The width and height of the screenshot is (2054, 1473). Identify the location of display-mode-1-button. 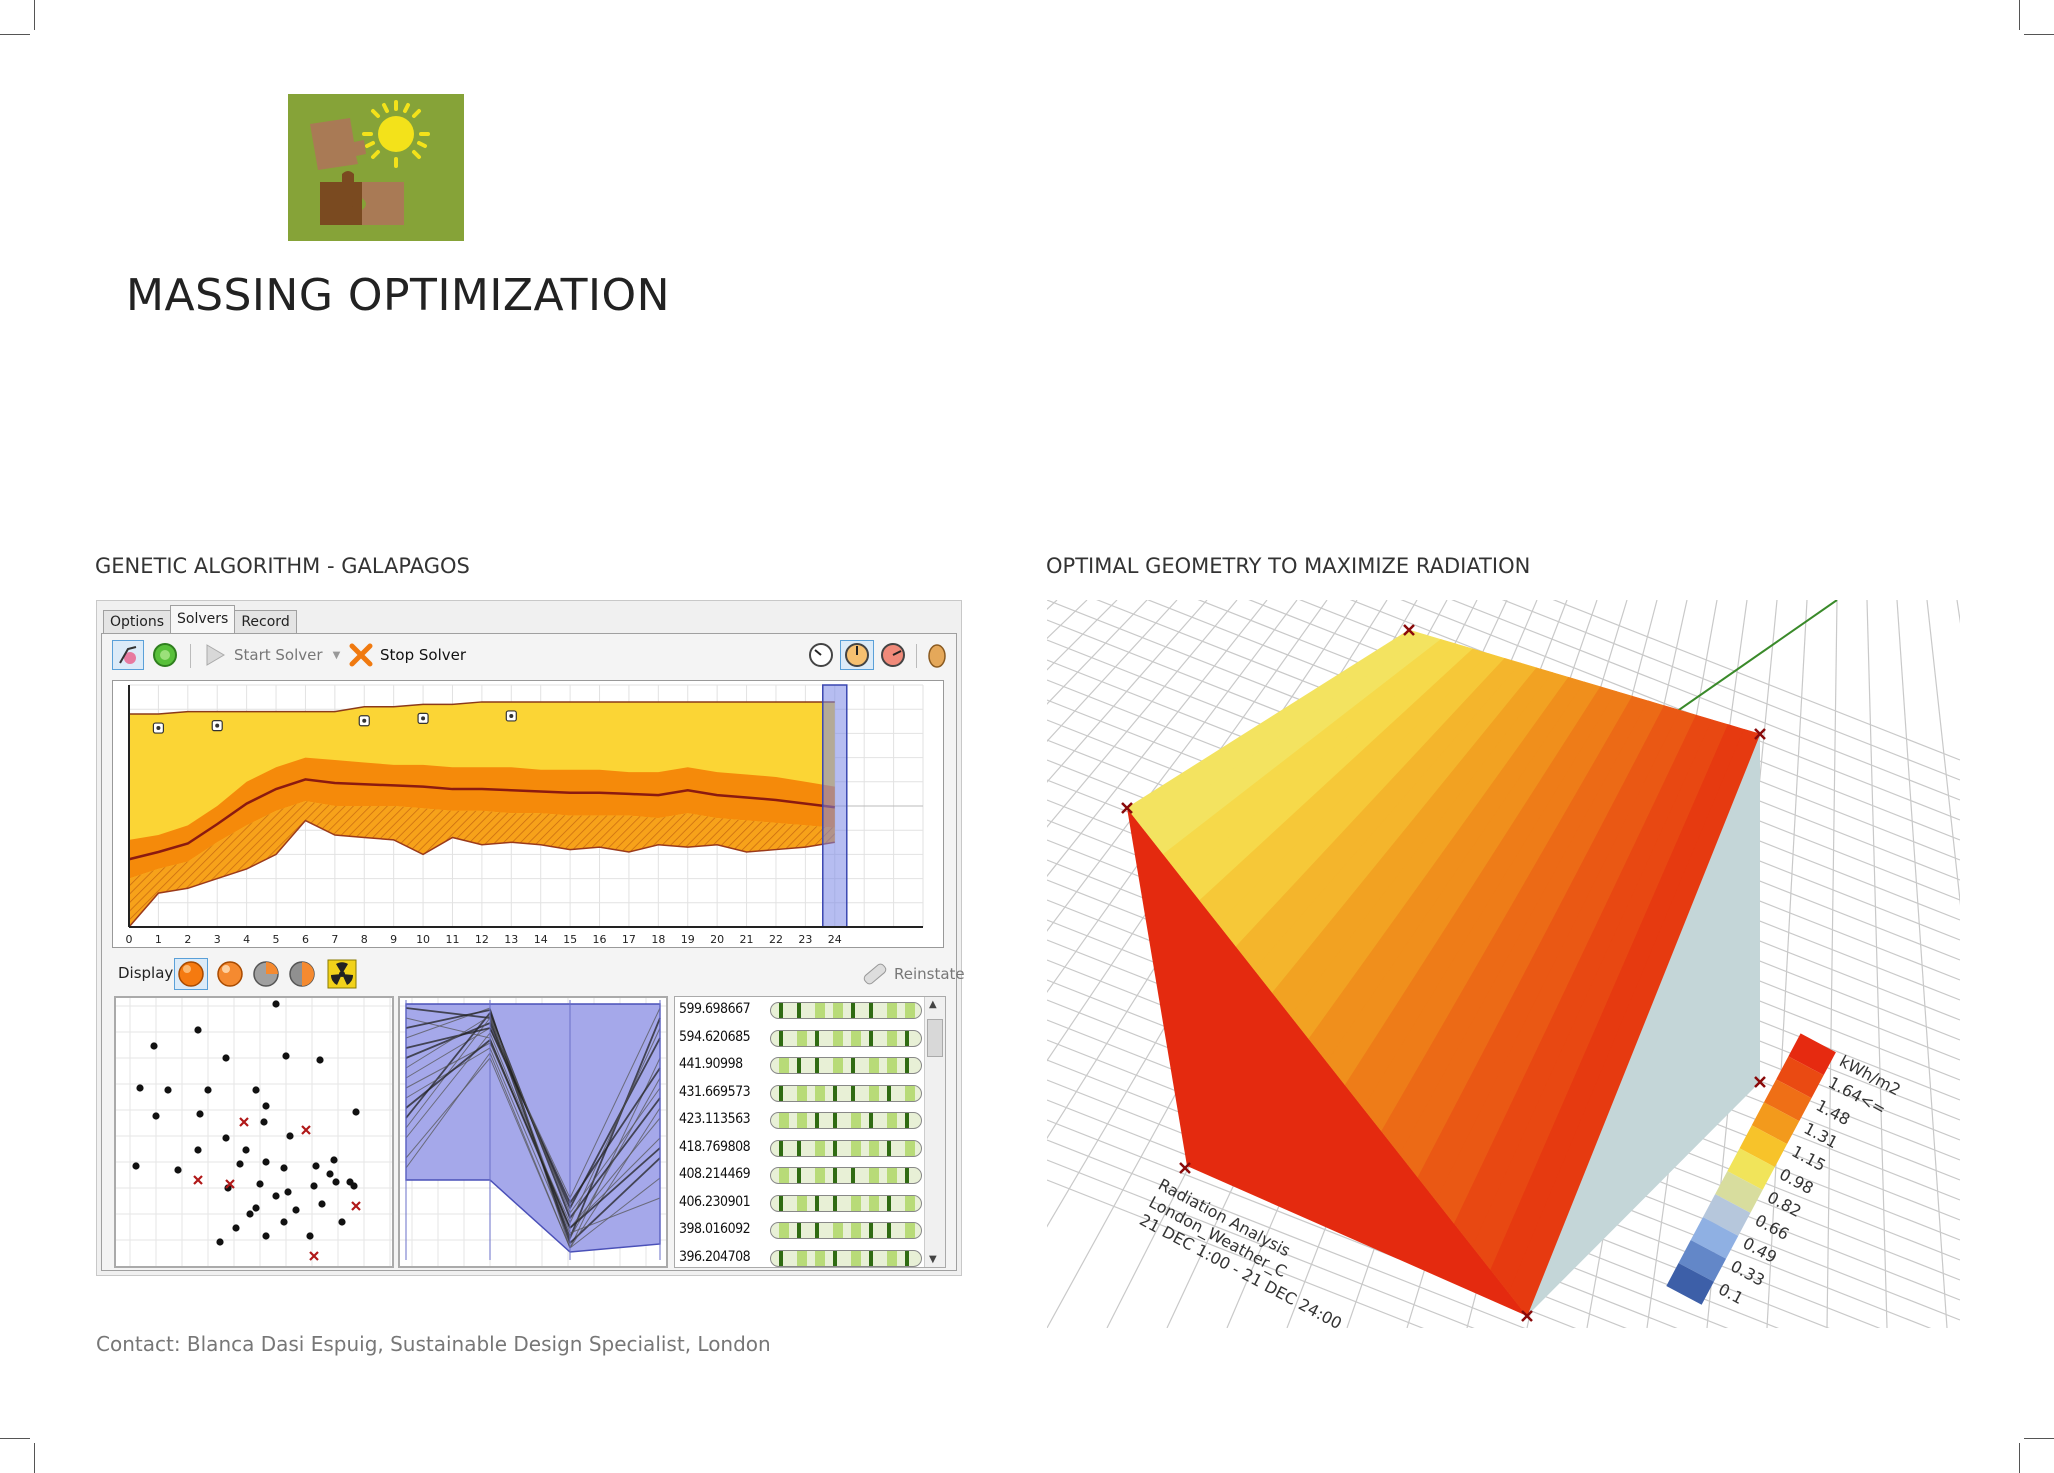
(191, 974).